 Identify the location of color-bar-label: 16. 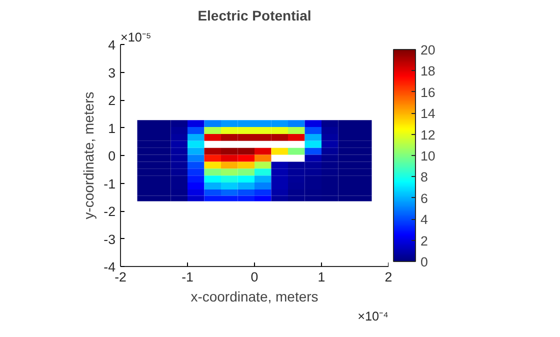
(428, 92).